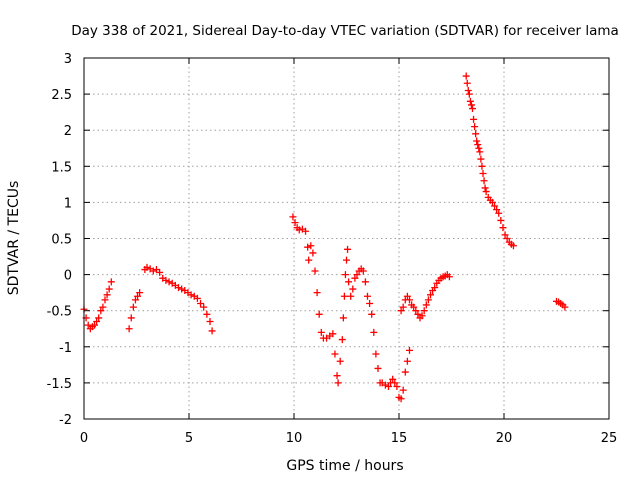 The width and height of the screenshot is (640, 480). Describe the element at coordinates (68, 203) in the screenshot. I see `y-tick-label: 1` at that location.